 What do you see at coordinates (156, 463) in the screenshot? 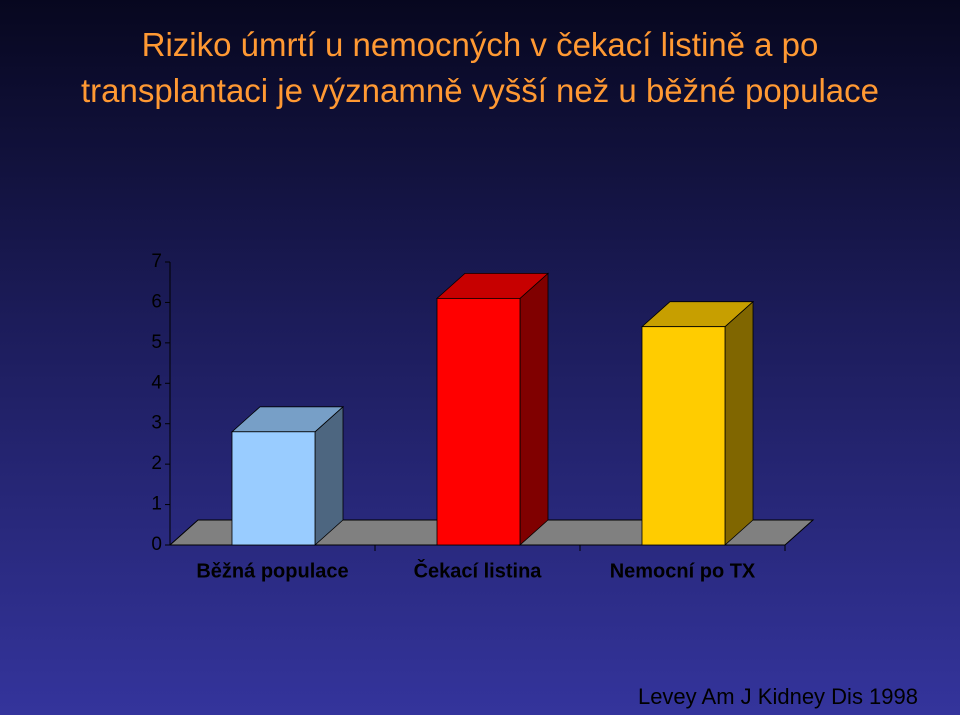
I see `y-tick-label: 2` at bounding box center [156, 463].